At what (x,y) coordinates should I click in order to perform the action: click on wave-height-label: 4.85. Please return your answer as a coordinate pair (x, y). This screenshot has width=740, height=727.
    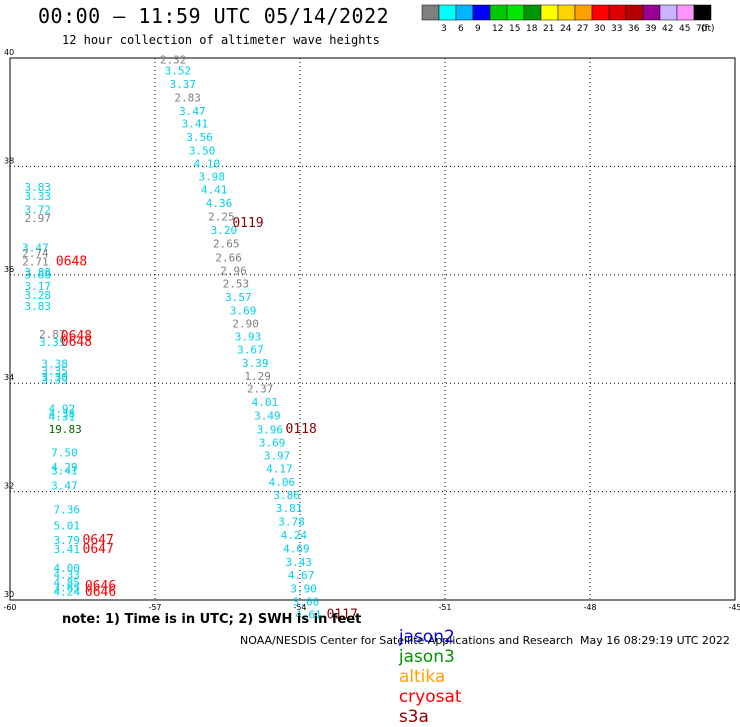
    Looking at the image, I should click on (67, 582).